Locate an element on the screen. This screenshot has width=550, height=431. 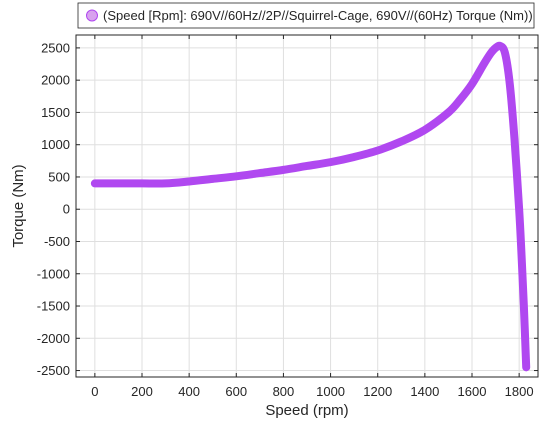
x-tick-label: 0 is located at coordinates (94, 391).